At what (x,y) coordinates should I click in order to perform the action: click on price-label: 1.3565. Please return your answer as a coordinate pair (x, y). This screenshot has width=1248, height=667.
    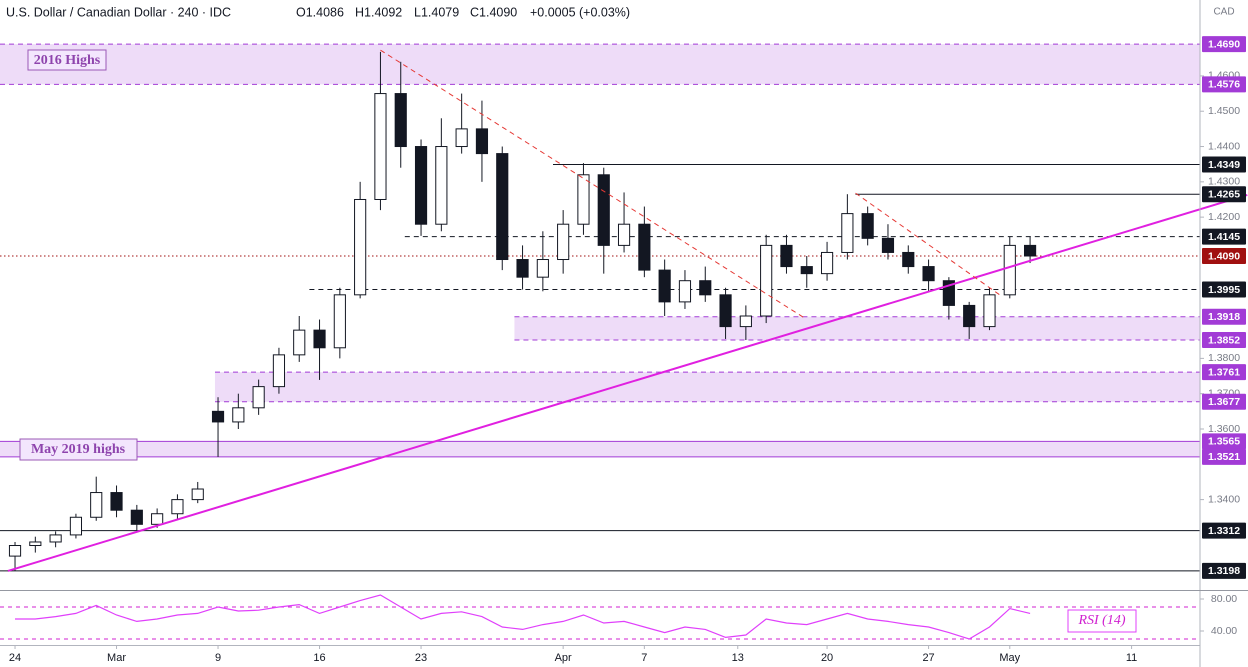
    Looking at the image, I should click on (1224, 442).